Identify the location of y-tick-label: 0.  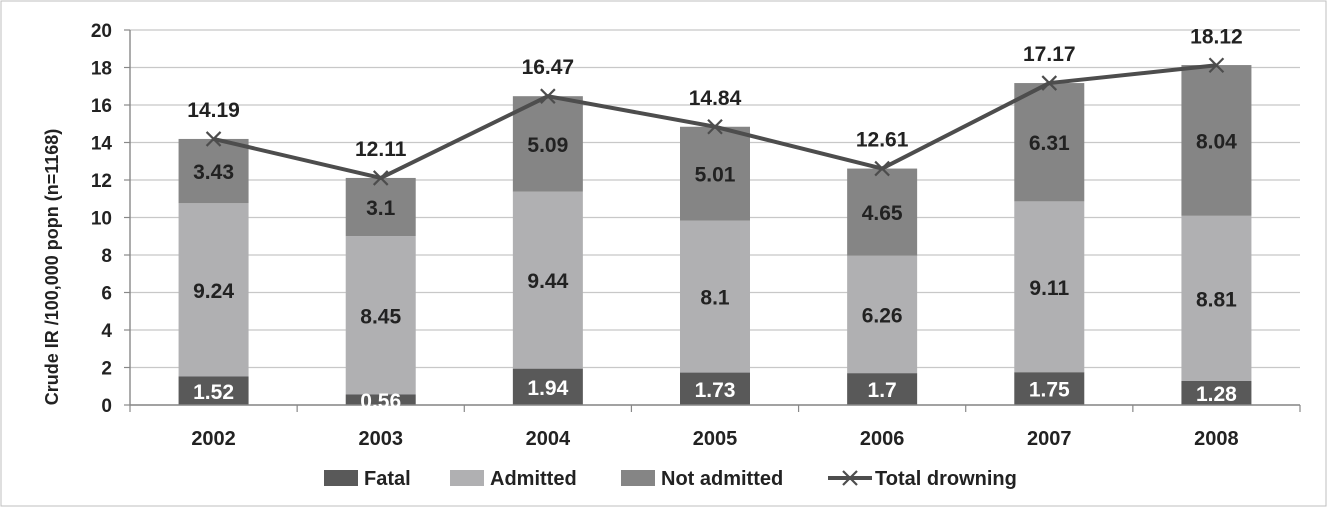
(106, 406).